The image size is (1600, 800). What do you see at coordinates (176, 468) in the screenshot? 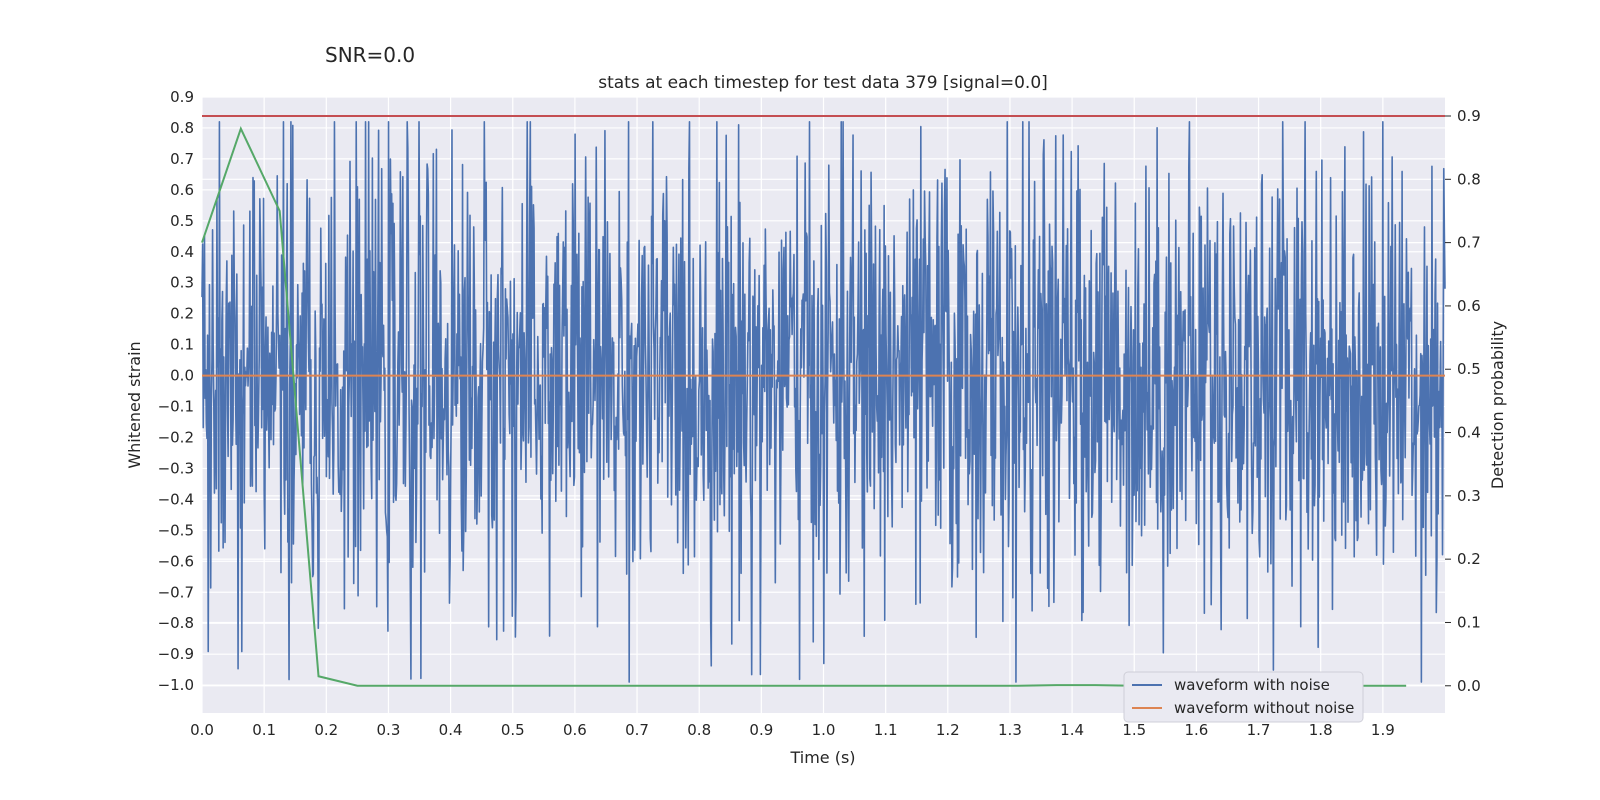
I see `y-tick-label: −0.3` at bounding box center [176, 468].